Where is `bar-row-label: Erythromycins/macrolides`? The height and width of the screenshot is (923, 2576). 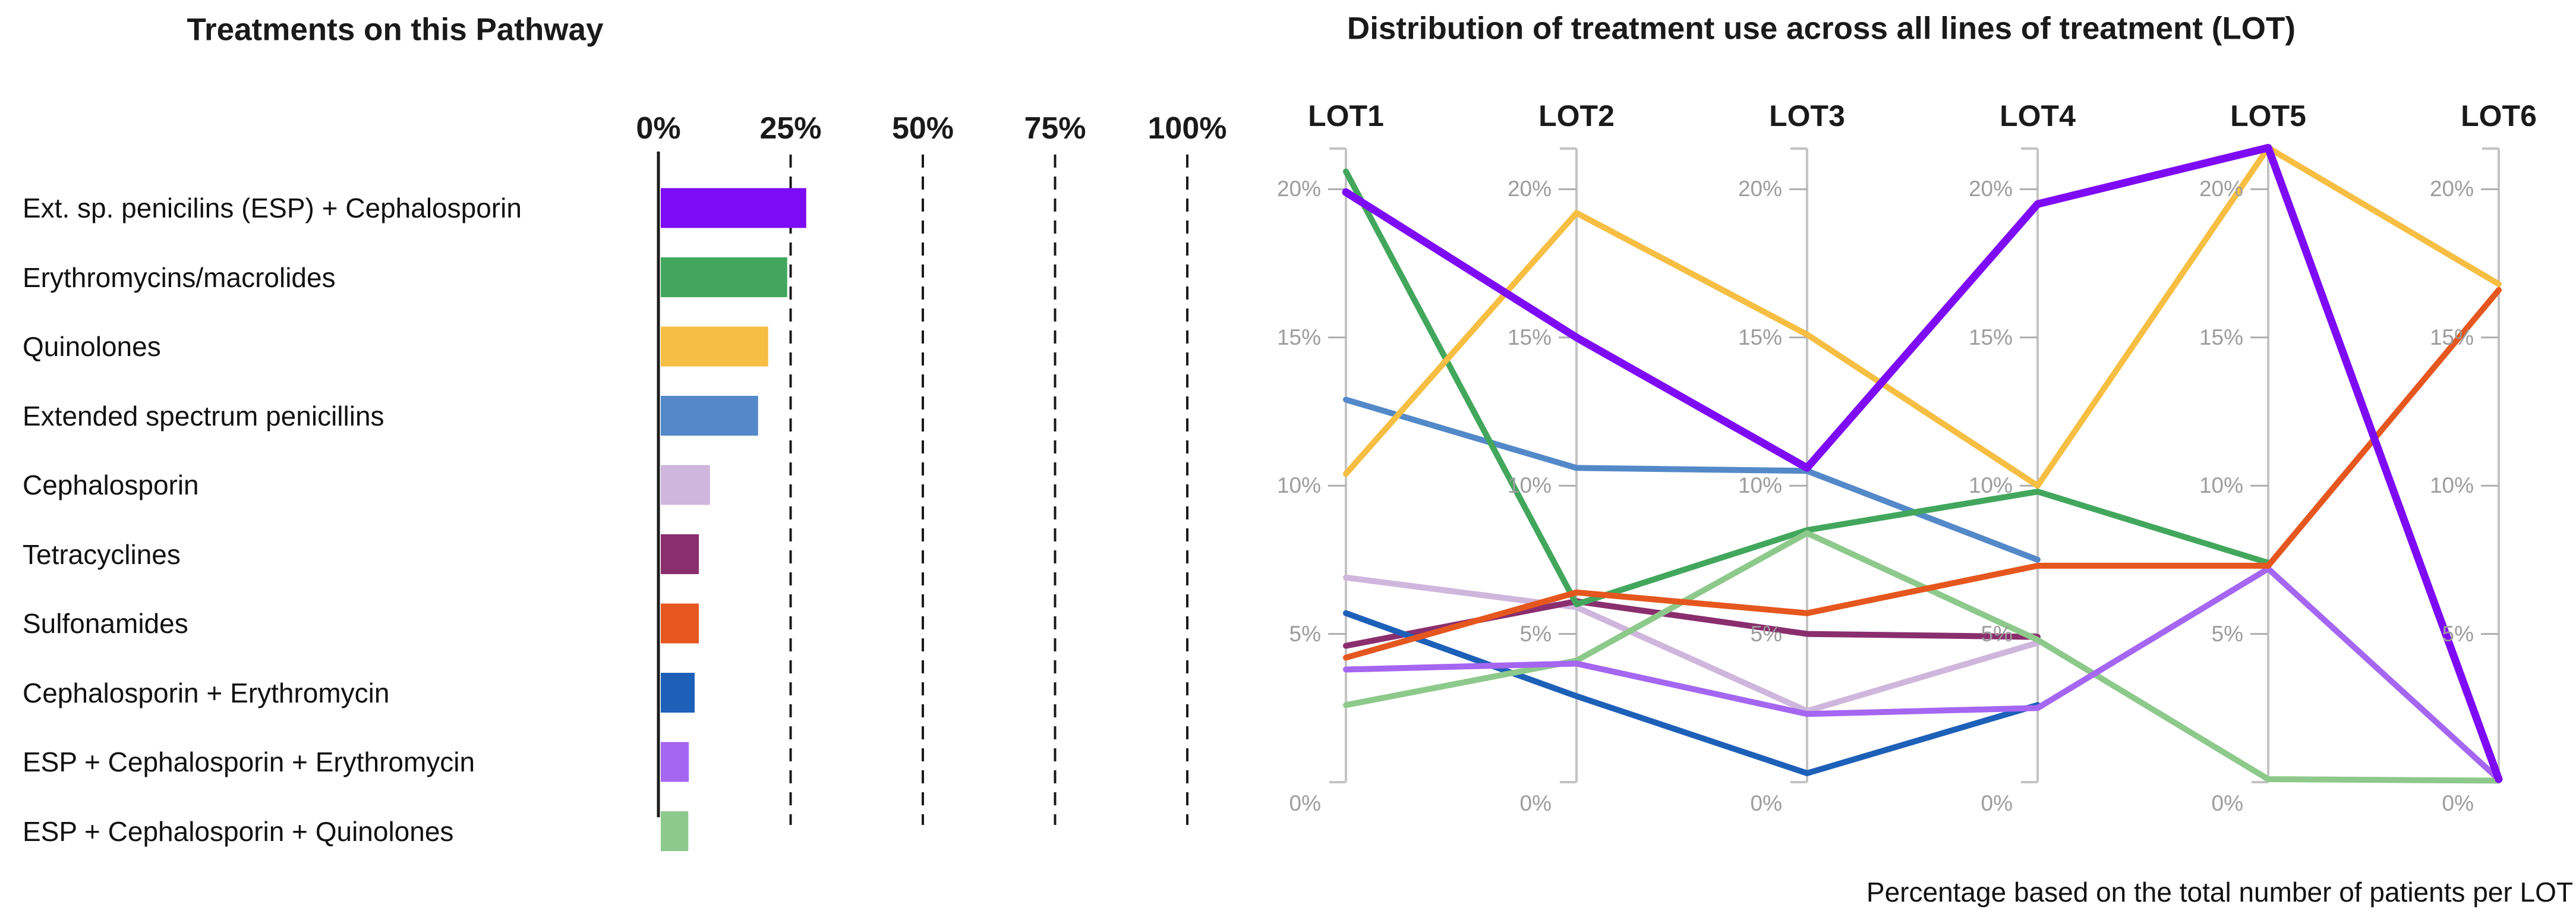
bar-row-label: Erythromycins/macrolides is located at coordinates (180, 277).